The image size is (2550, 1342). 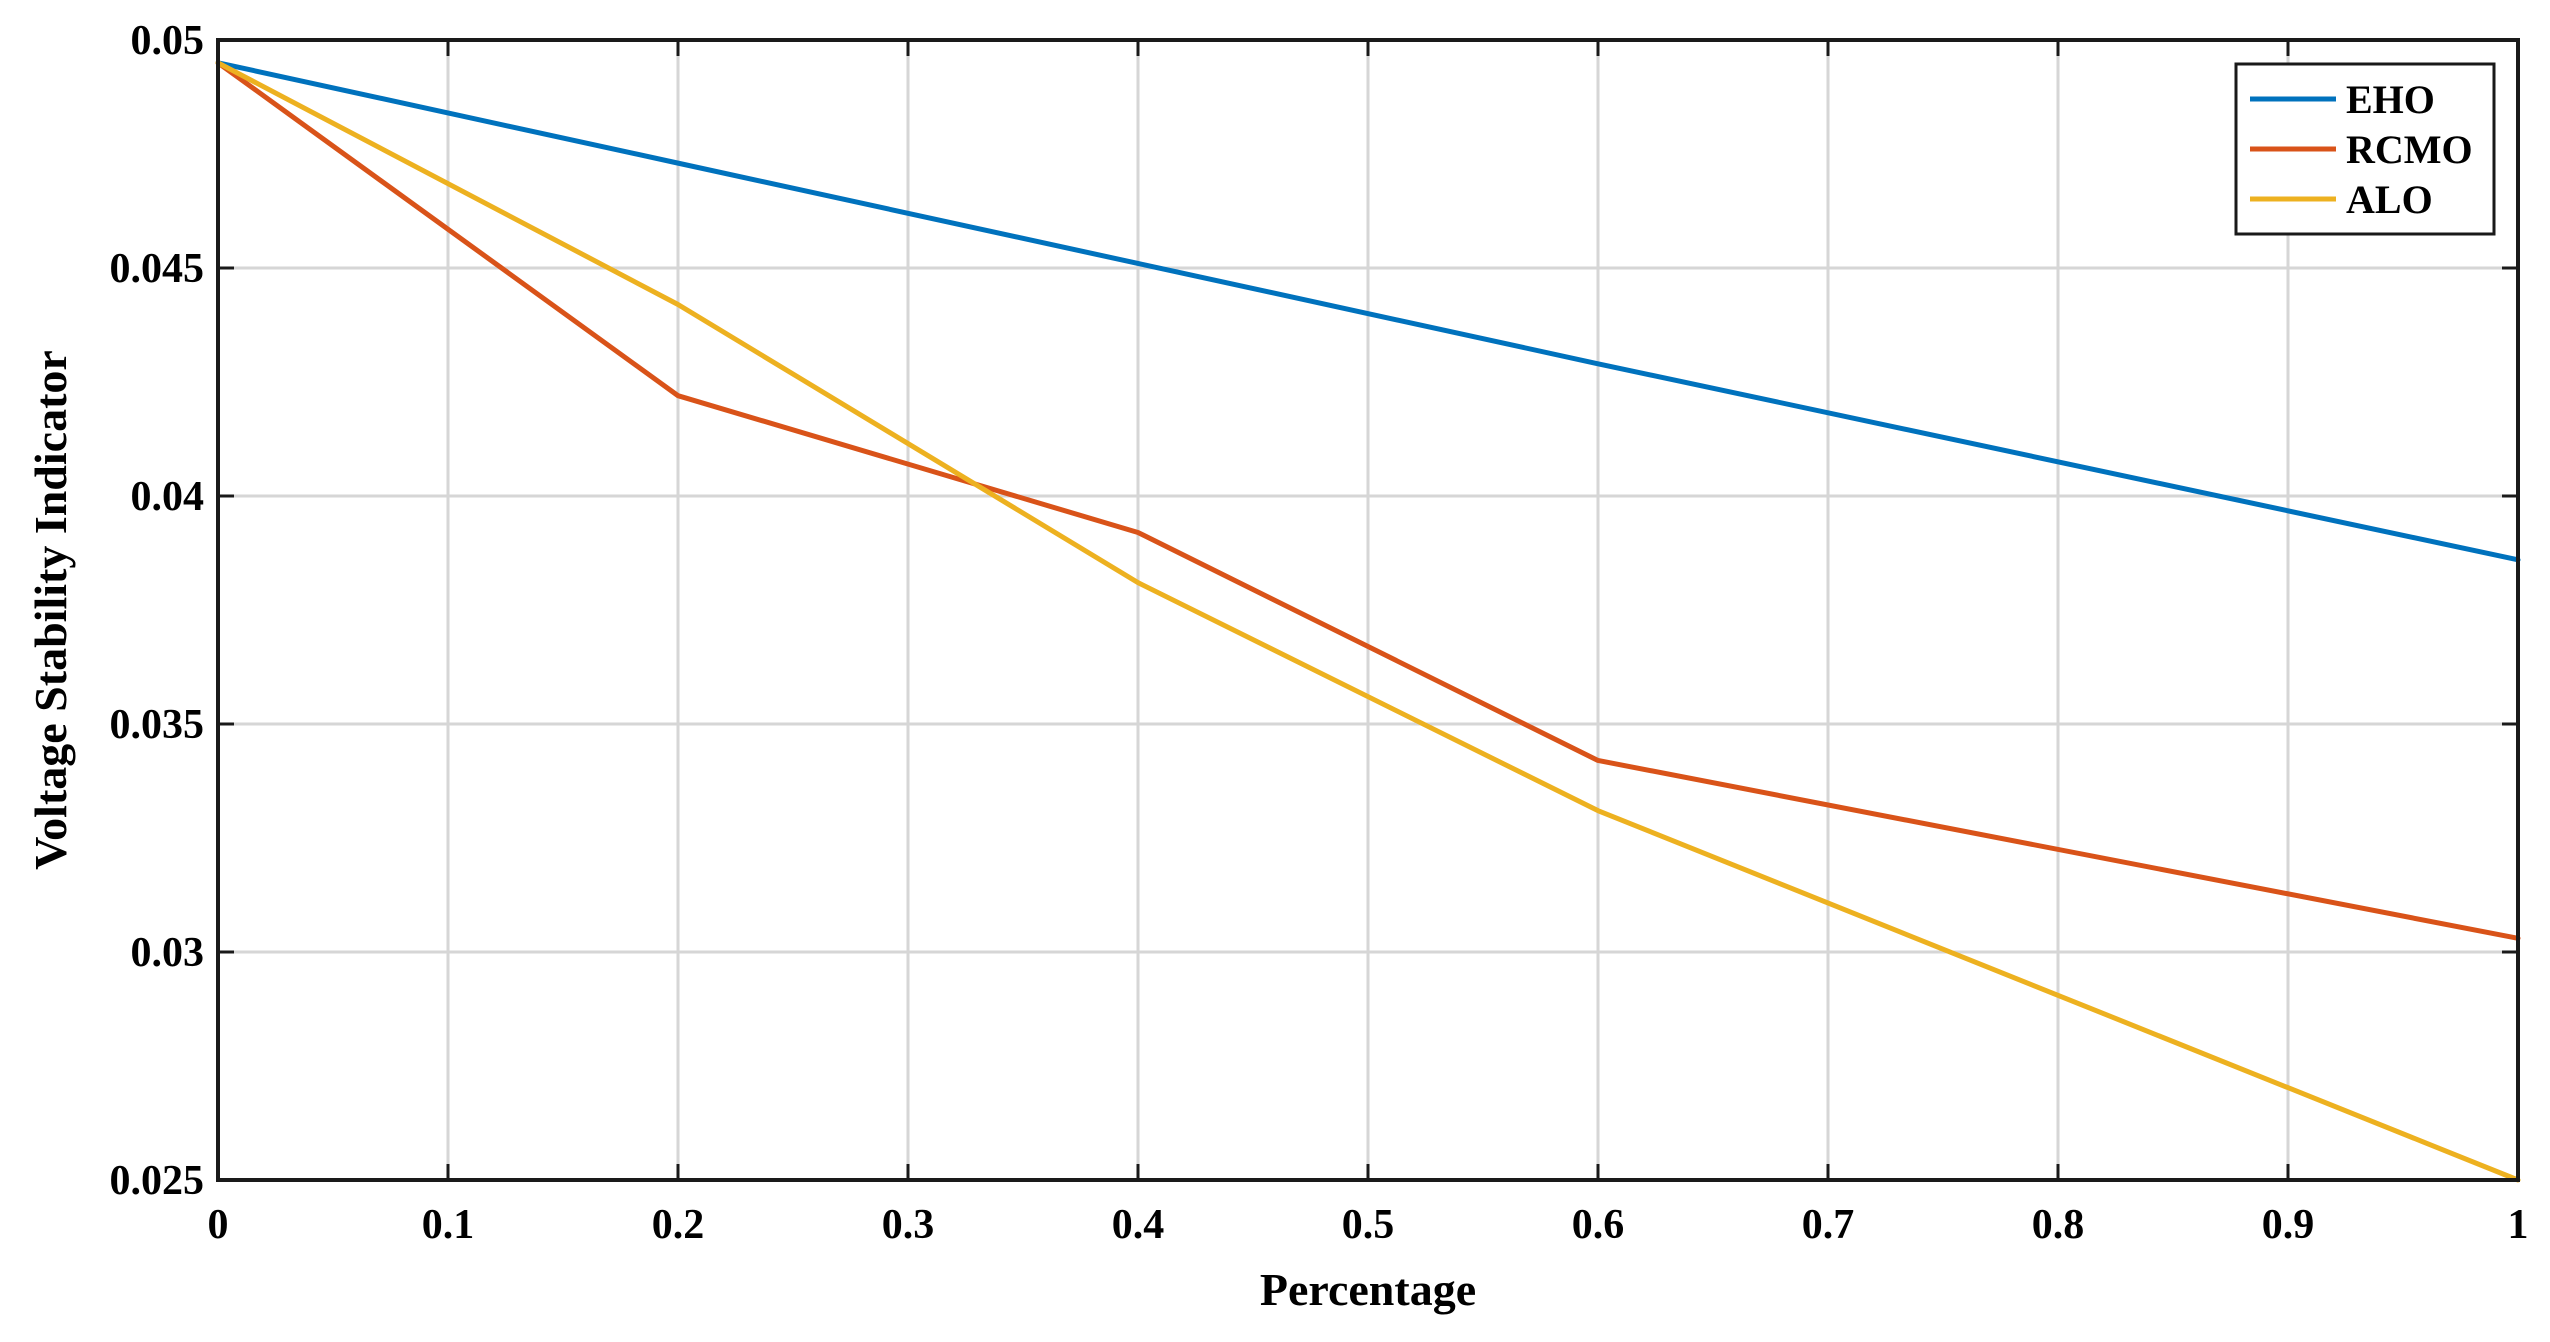 What do you see at coordinates (1138, 1225) in the screenshot?
I see `x-tick-label: 0.4` at bounding box center [1138, 1225].